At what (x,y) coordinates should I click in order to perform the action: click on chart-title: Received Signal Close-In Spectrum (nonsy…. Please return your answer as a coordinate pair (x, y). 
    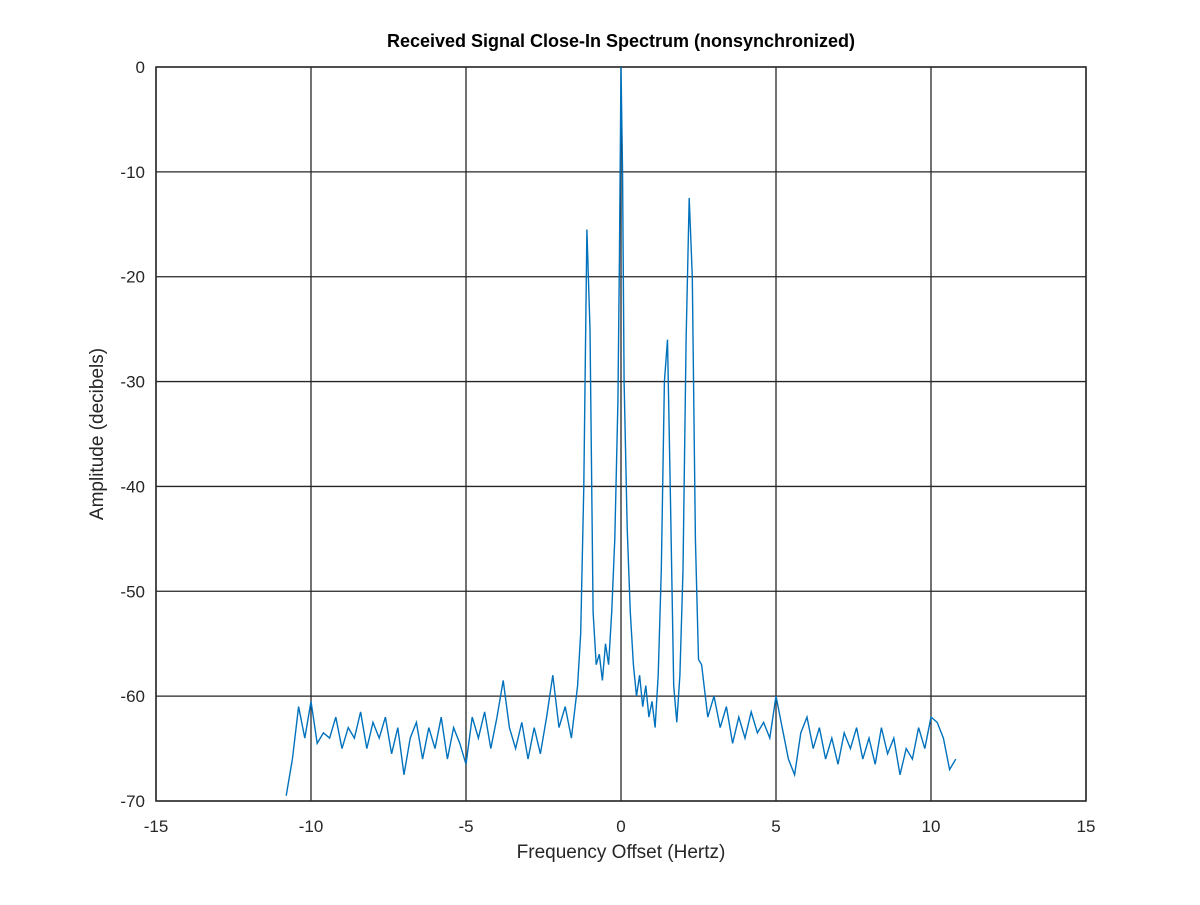
    Looking at the image, I should click on (621, 41).